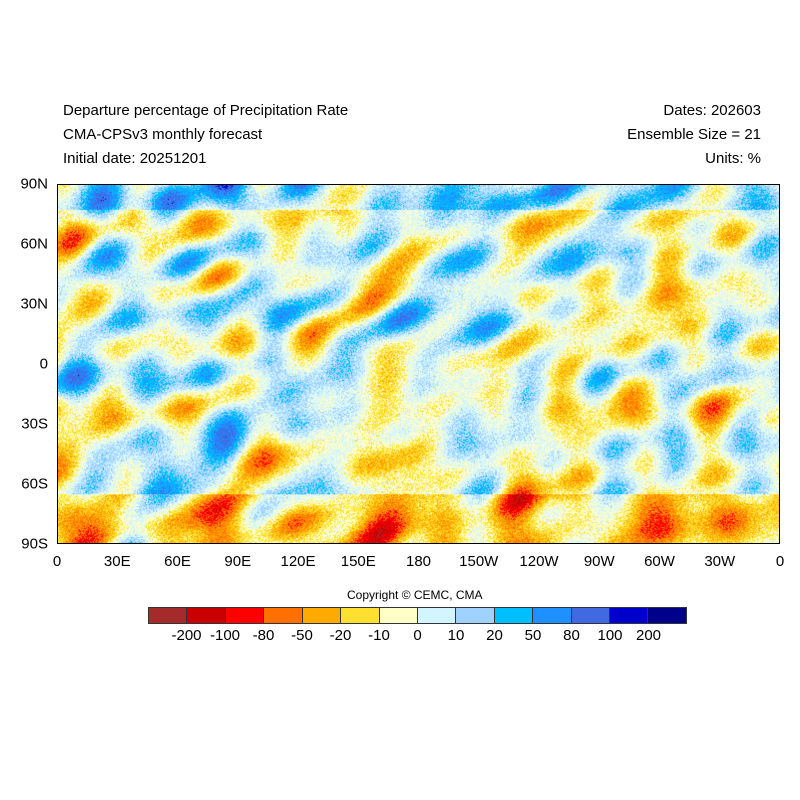  Describe the element at coordinates (415, 595) in the screenshot. I see `copyright: Copyright © CEMC, CMA` at that location.